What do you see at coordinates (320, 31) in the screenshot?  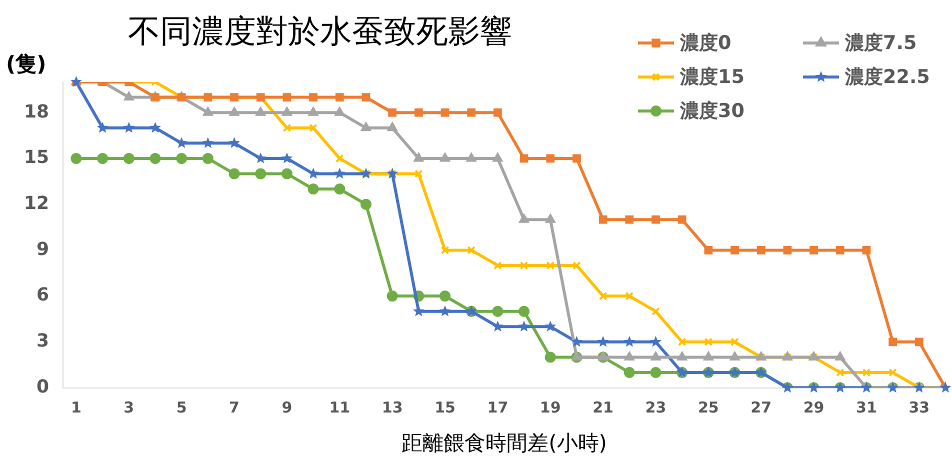 I see `chart-title: 不同濃度對於水蚕致死影響` at bounding box center [320, 31].